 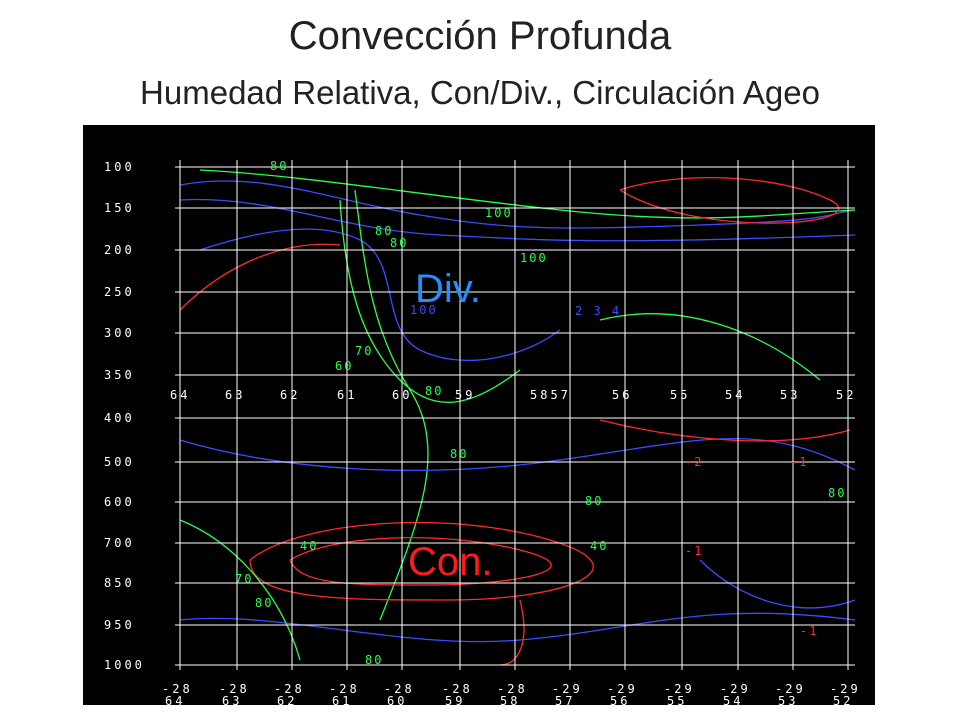 What do you see at coordinates (550, 395) in the screenshot?
I see `longitude-label: 5857` at bounding box center [550, 395].